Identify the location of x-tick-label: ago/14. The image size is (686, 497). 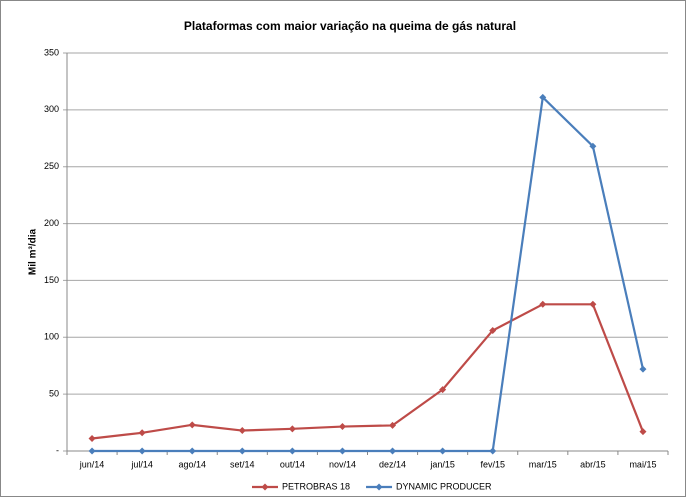
(192, 464).